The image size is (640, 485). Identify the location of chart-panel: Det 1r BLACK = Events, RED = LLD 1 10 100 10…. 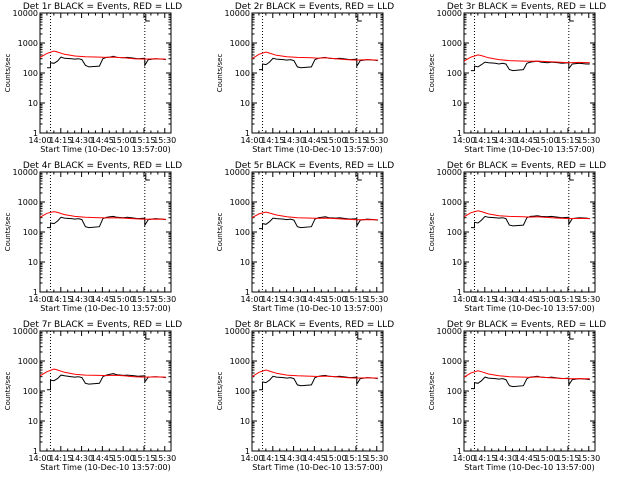
(93, 78).